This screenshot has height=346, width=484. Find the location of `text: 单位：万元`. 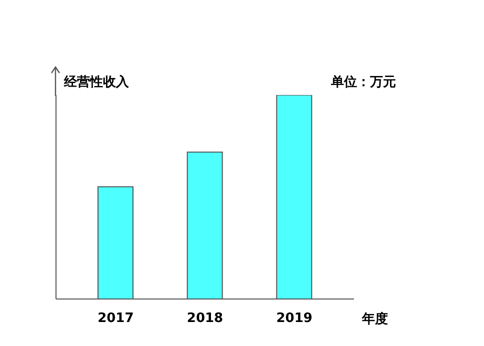

text: 单位：万元 is located at coordinates (363, 82).